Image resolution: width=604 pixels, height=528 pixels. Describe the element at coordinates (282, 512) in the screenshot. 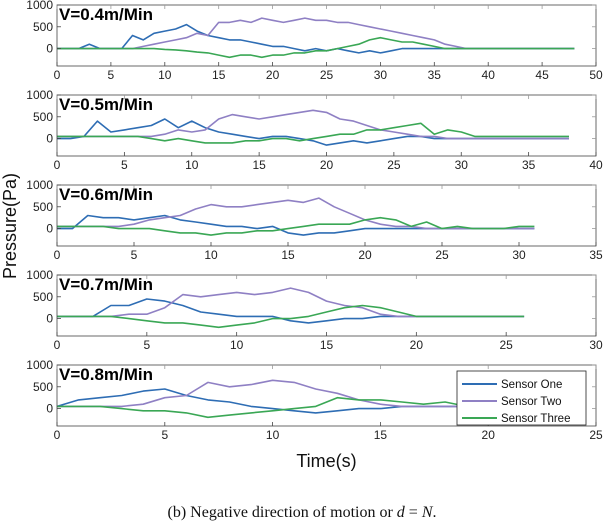

I see `caption-prefix: (b) Negative direction of motion or` at that location.